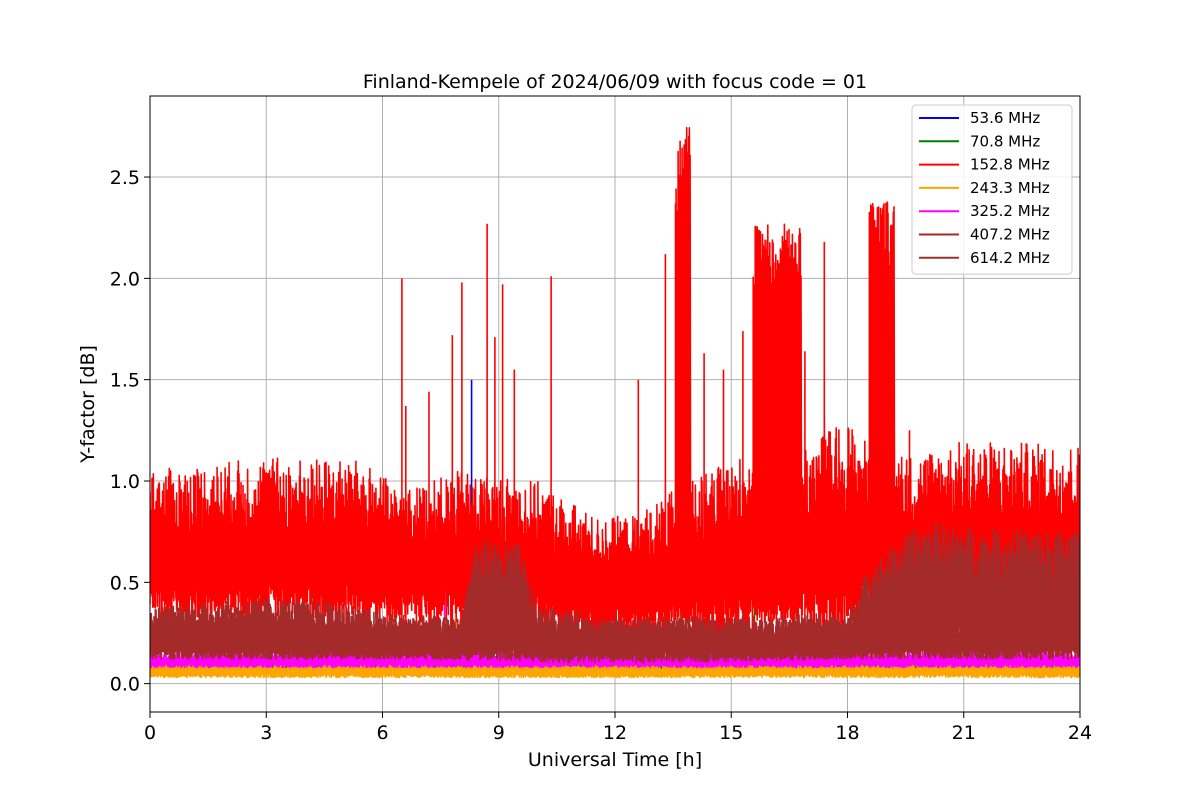  Describe the element at coordinates (1080, 733) in the screenshot. I see `x-tick-label: 24` at that location.